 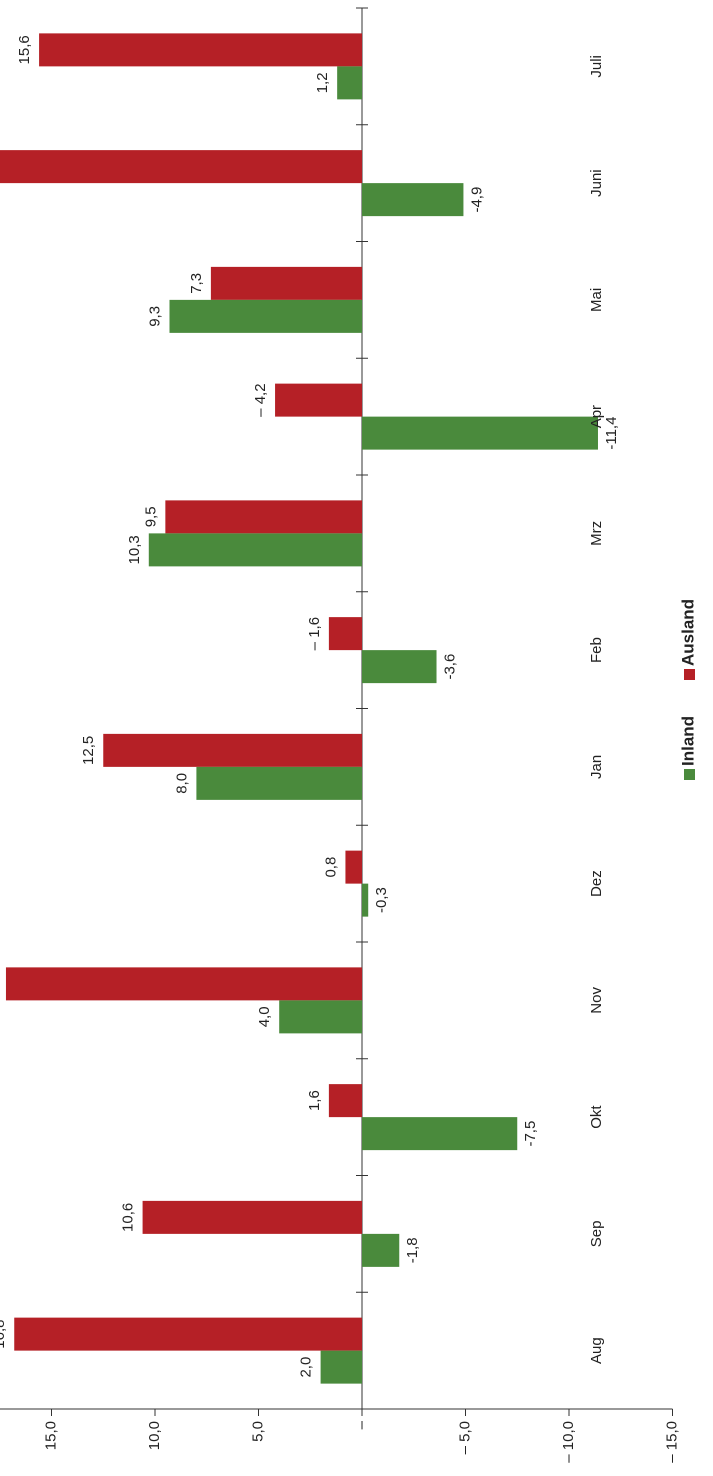 What do you see at coordinates (24, 49) in the screenshot?
I see `data-label-ausland: 15,6` at bounding box center [24, 49].